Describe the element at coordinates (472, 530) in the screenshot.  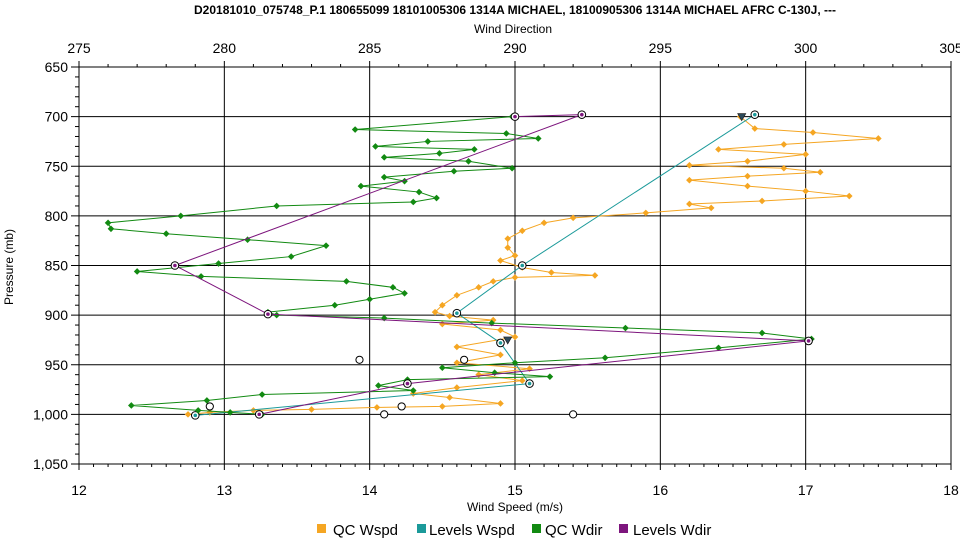
I see `legend-label-levels-wspd: Levels Wspd` at that location.